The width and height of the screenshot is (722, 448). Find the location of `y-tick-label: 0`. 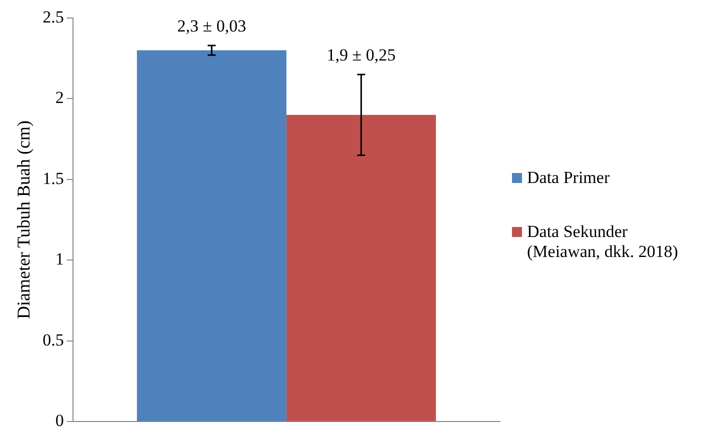

y-tick-label: 0 is located at coordinates (59, 420).